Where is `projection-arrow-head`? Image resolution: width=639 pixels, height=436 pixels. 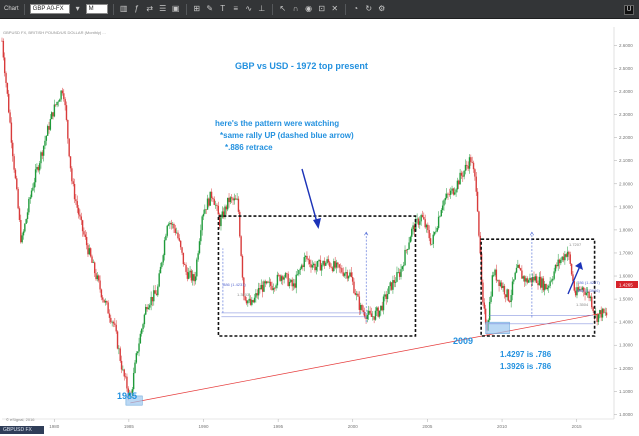 projection-arrow-head is located at coordinates (579, 266).